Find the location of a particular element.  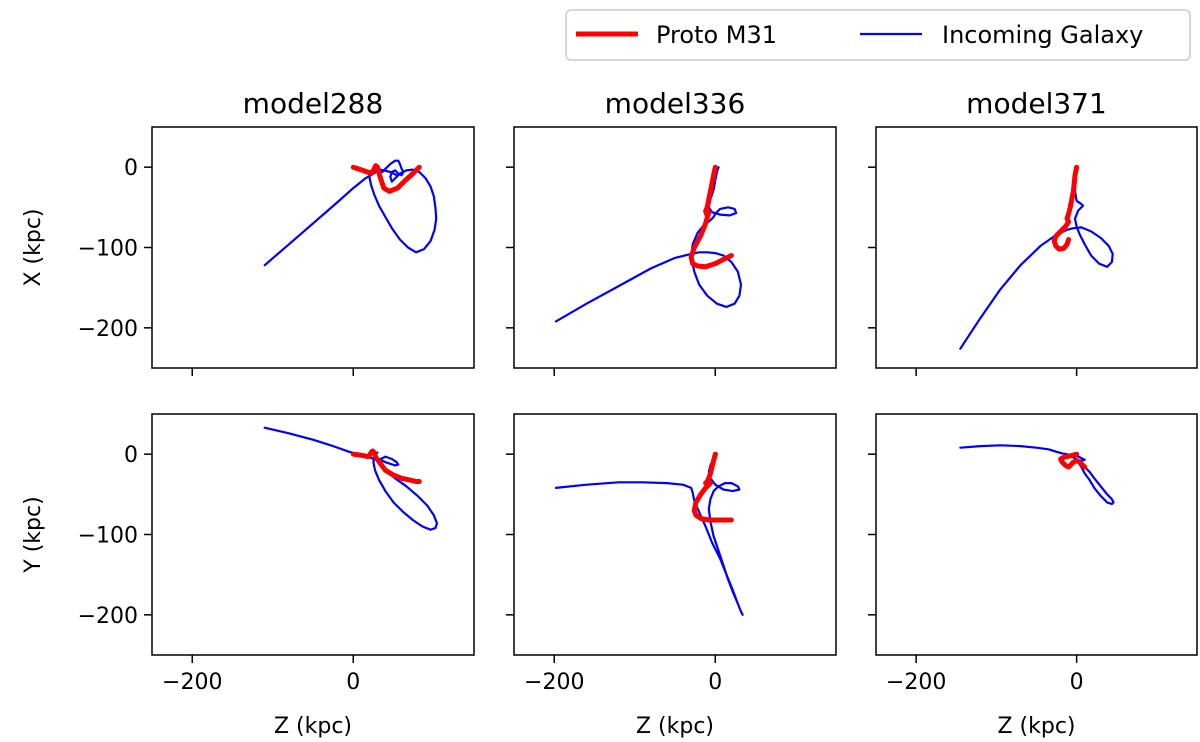

legend: Proto M31 Incoming Galaxy is located at coordinates (878, 35).